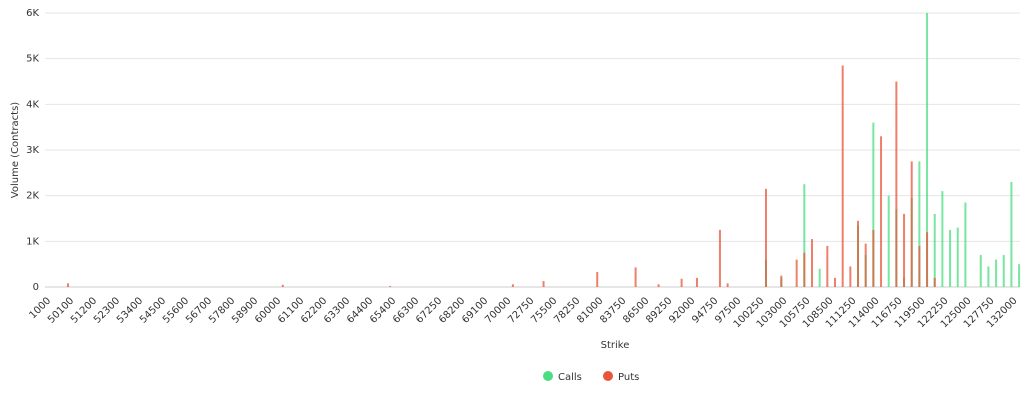 This screenshot has width=1024, height=407. What do you see at coordinates (32, 59) in the screenshot?
I see `y-tick-label: 5K` at bounding box center [32, 59].